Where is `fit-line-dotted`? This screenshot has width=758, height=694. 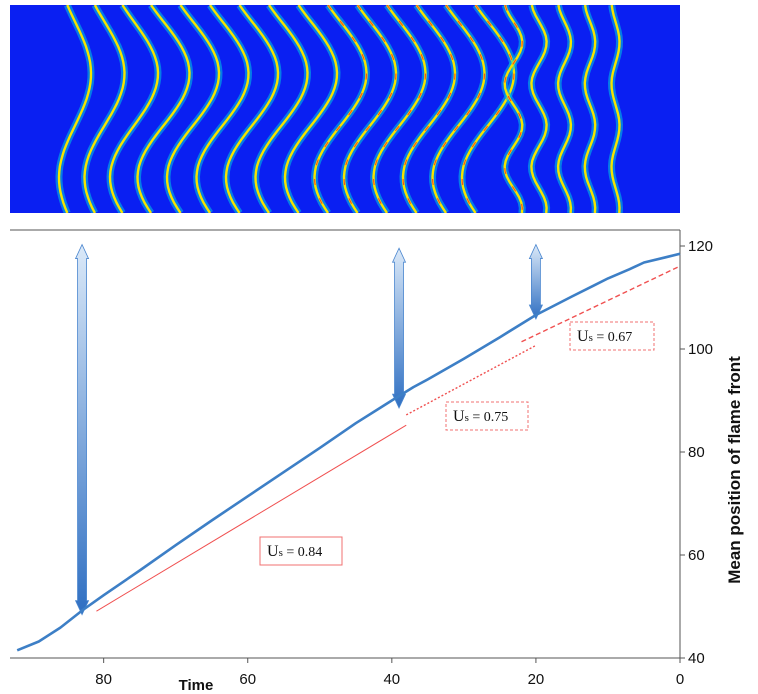
fit-line-dotted is located at coordinates (471, 380).